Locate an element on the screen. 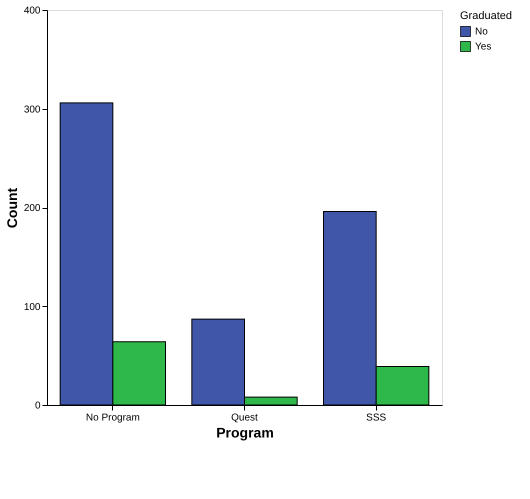 Image resolution: width=530 pixels, height=499 pixels. y-tick-label: 200 is located at coordinates (32, 208).